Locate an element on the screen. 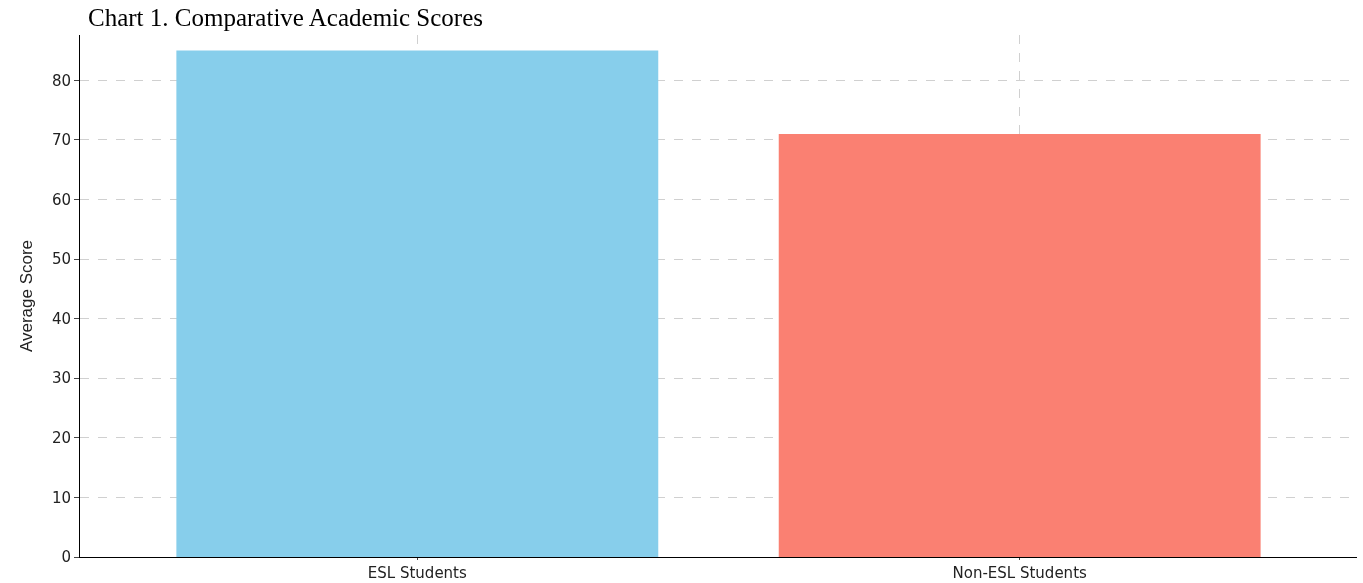  y-tick-label: 10 is located at coordinates (61, 497).